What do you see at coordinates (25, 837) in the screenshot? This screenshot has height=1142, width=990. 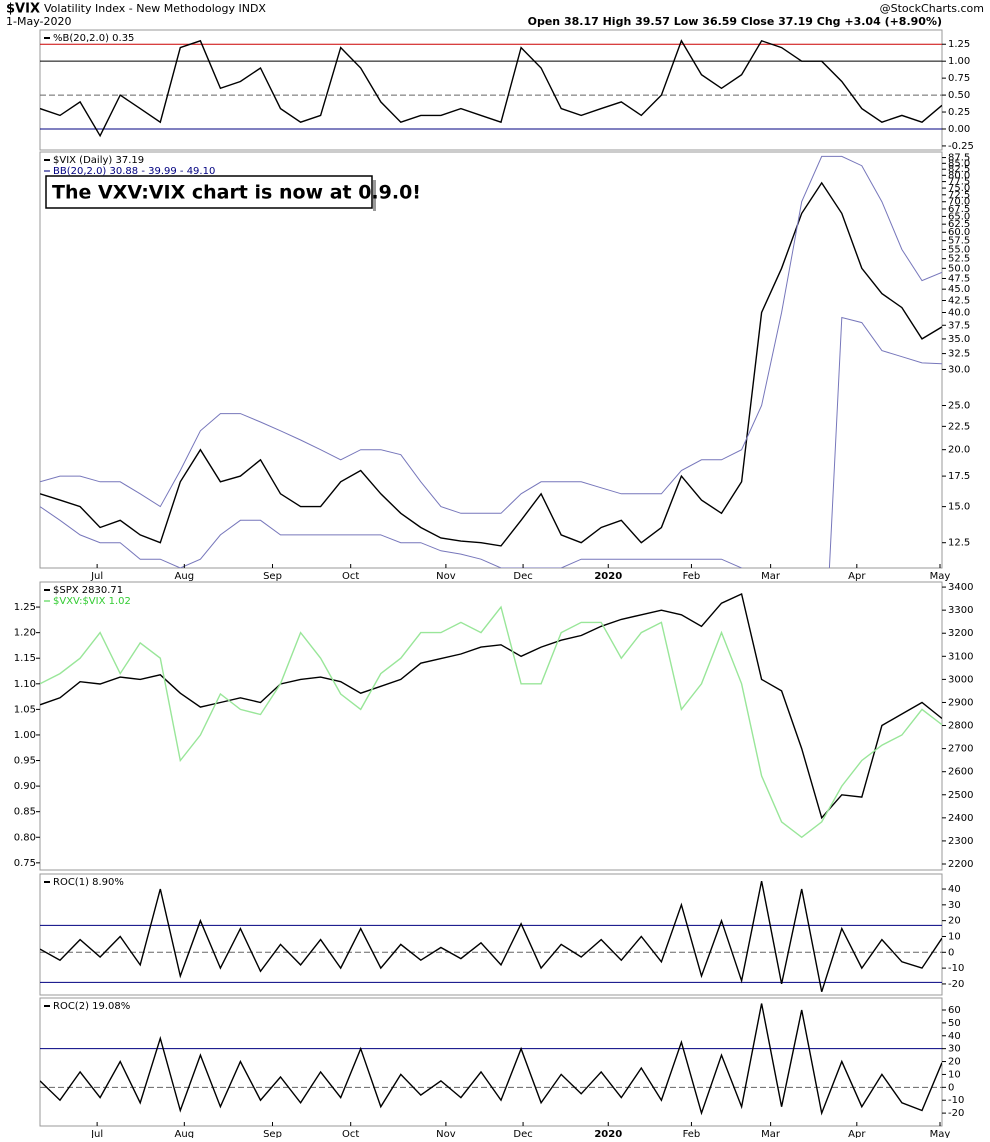 I see `y2-tick-label: 0.80` at bounding box center [25, 837].